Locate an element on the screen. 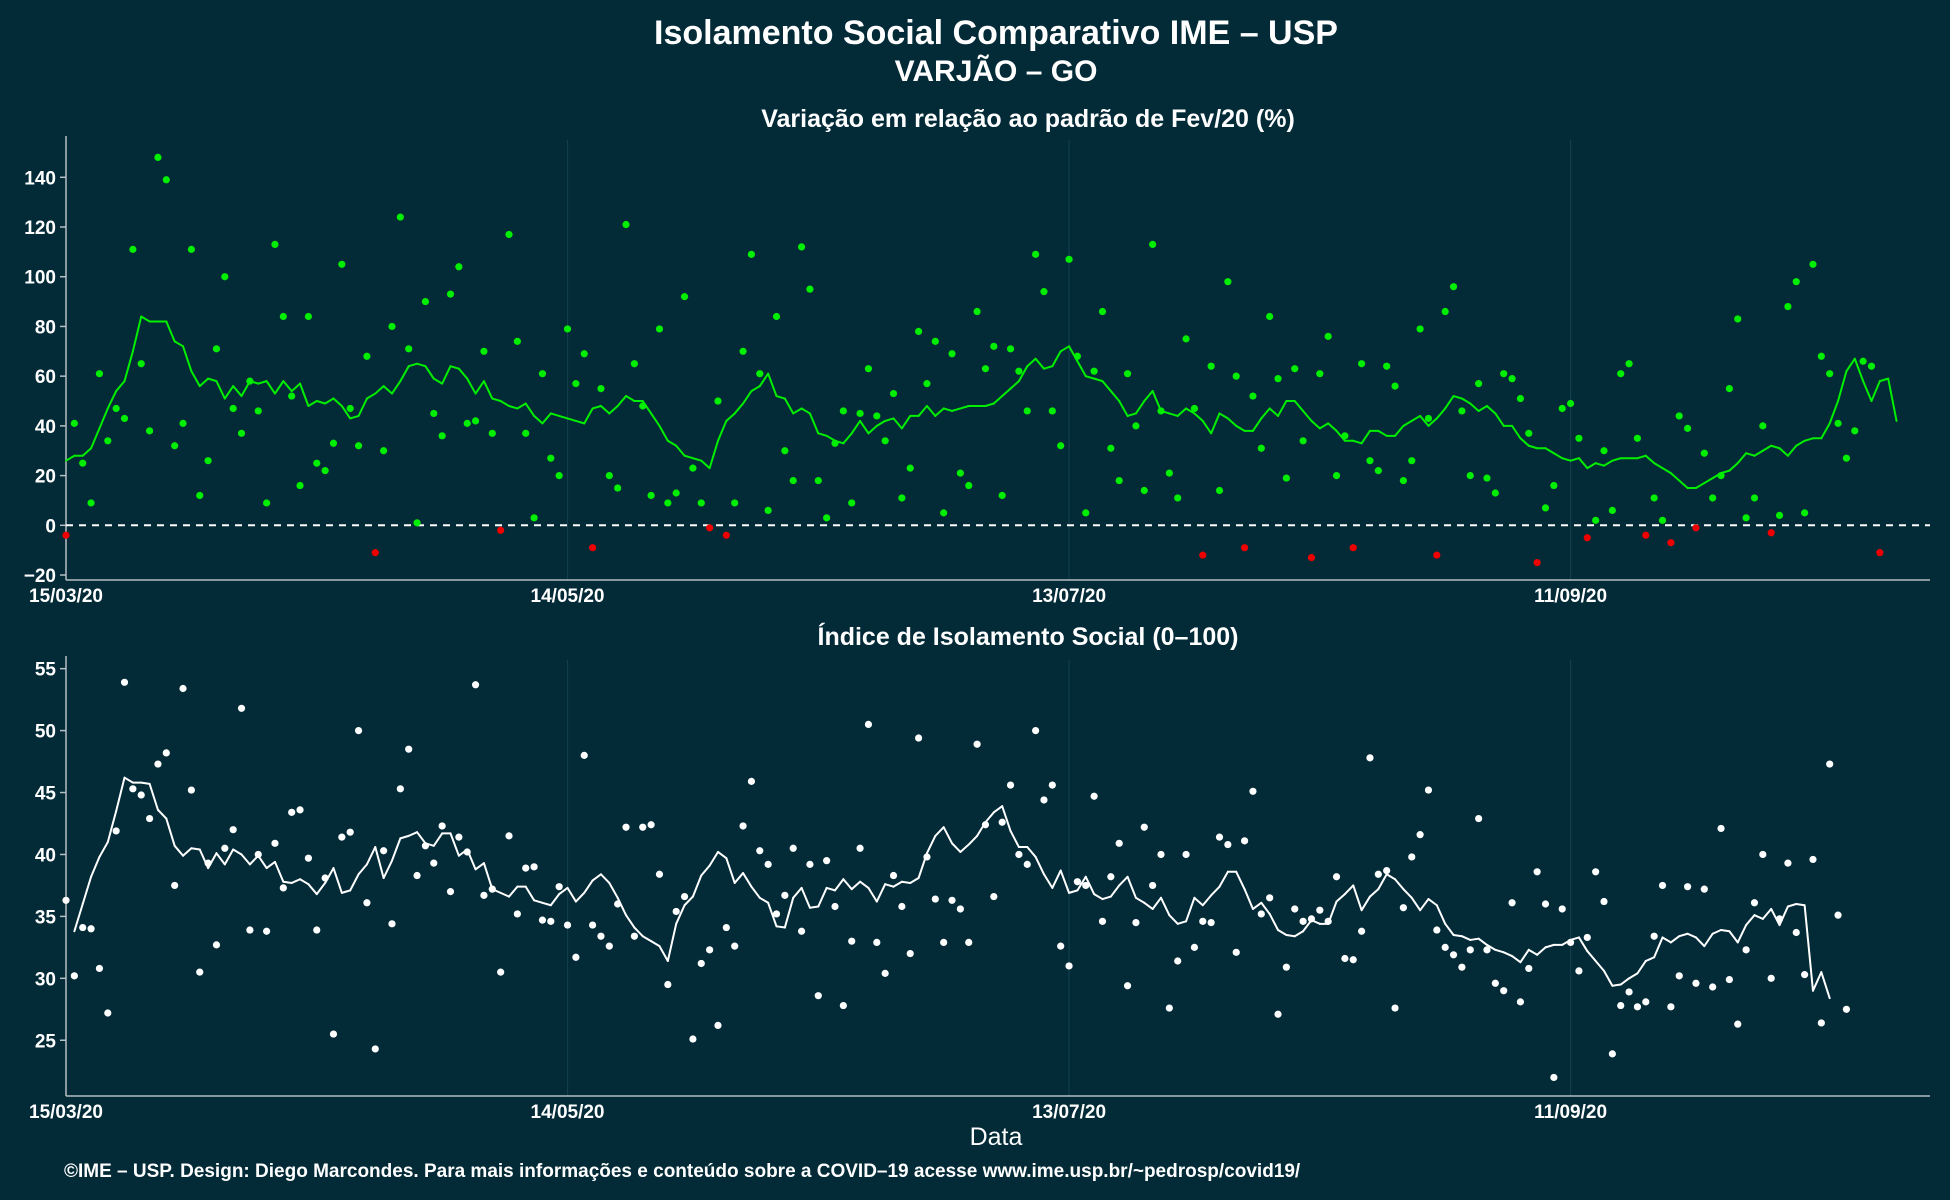  variation-x-tick-label: 13/07/20 is located at coordinates (1069, 596).